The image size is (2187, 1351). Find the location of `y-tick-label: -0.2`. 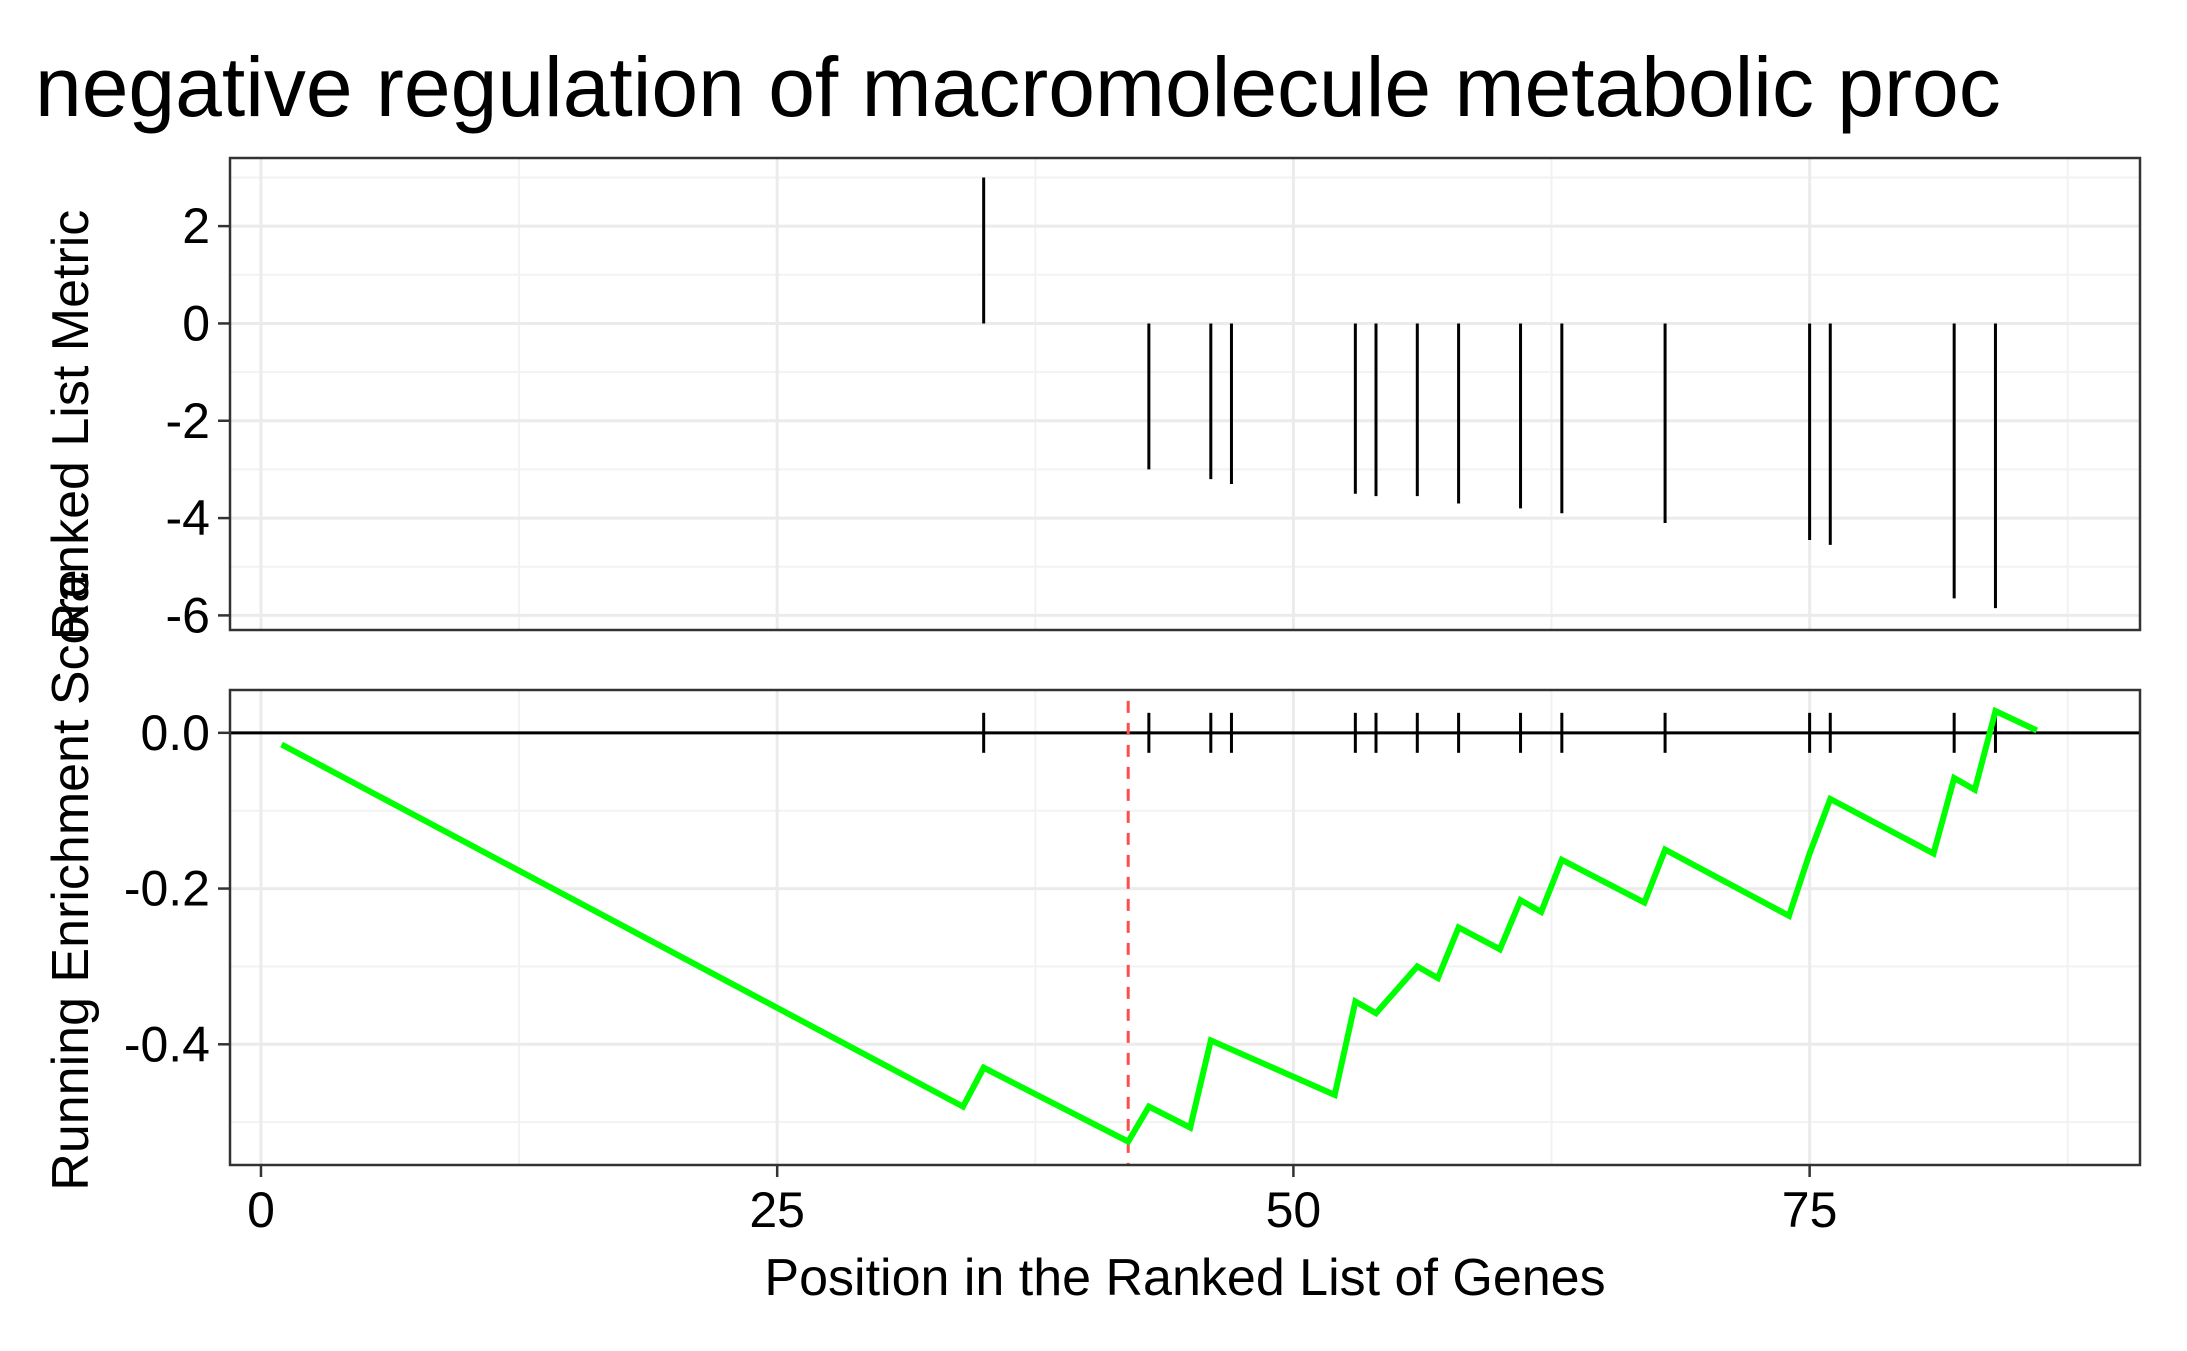

y-tick-label: -0.2 is located at coordinates (167, 889).